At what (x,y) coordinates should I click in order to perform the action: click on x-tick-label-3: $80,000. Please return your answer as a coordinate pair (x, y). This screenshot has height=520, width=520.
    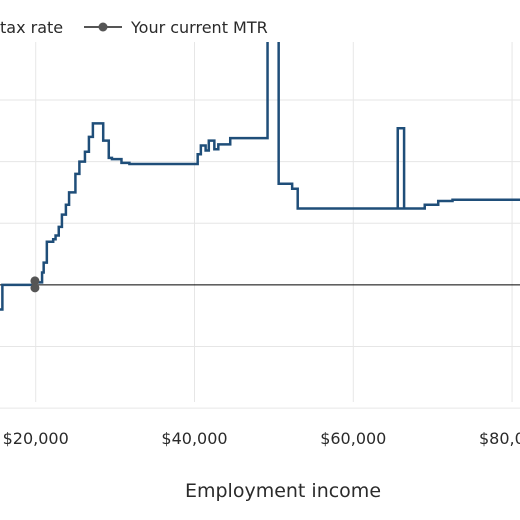
    Looking at the image, I should click on (499, 438).